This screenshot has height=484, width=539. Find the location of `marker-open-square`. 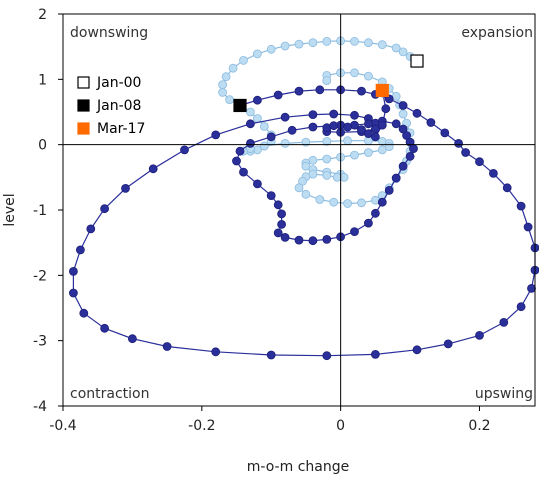

marker-open-square is located at coordinates (417, 61).